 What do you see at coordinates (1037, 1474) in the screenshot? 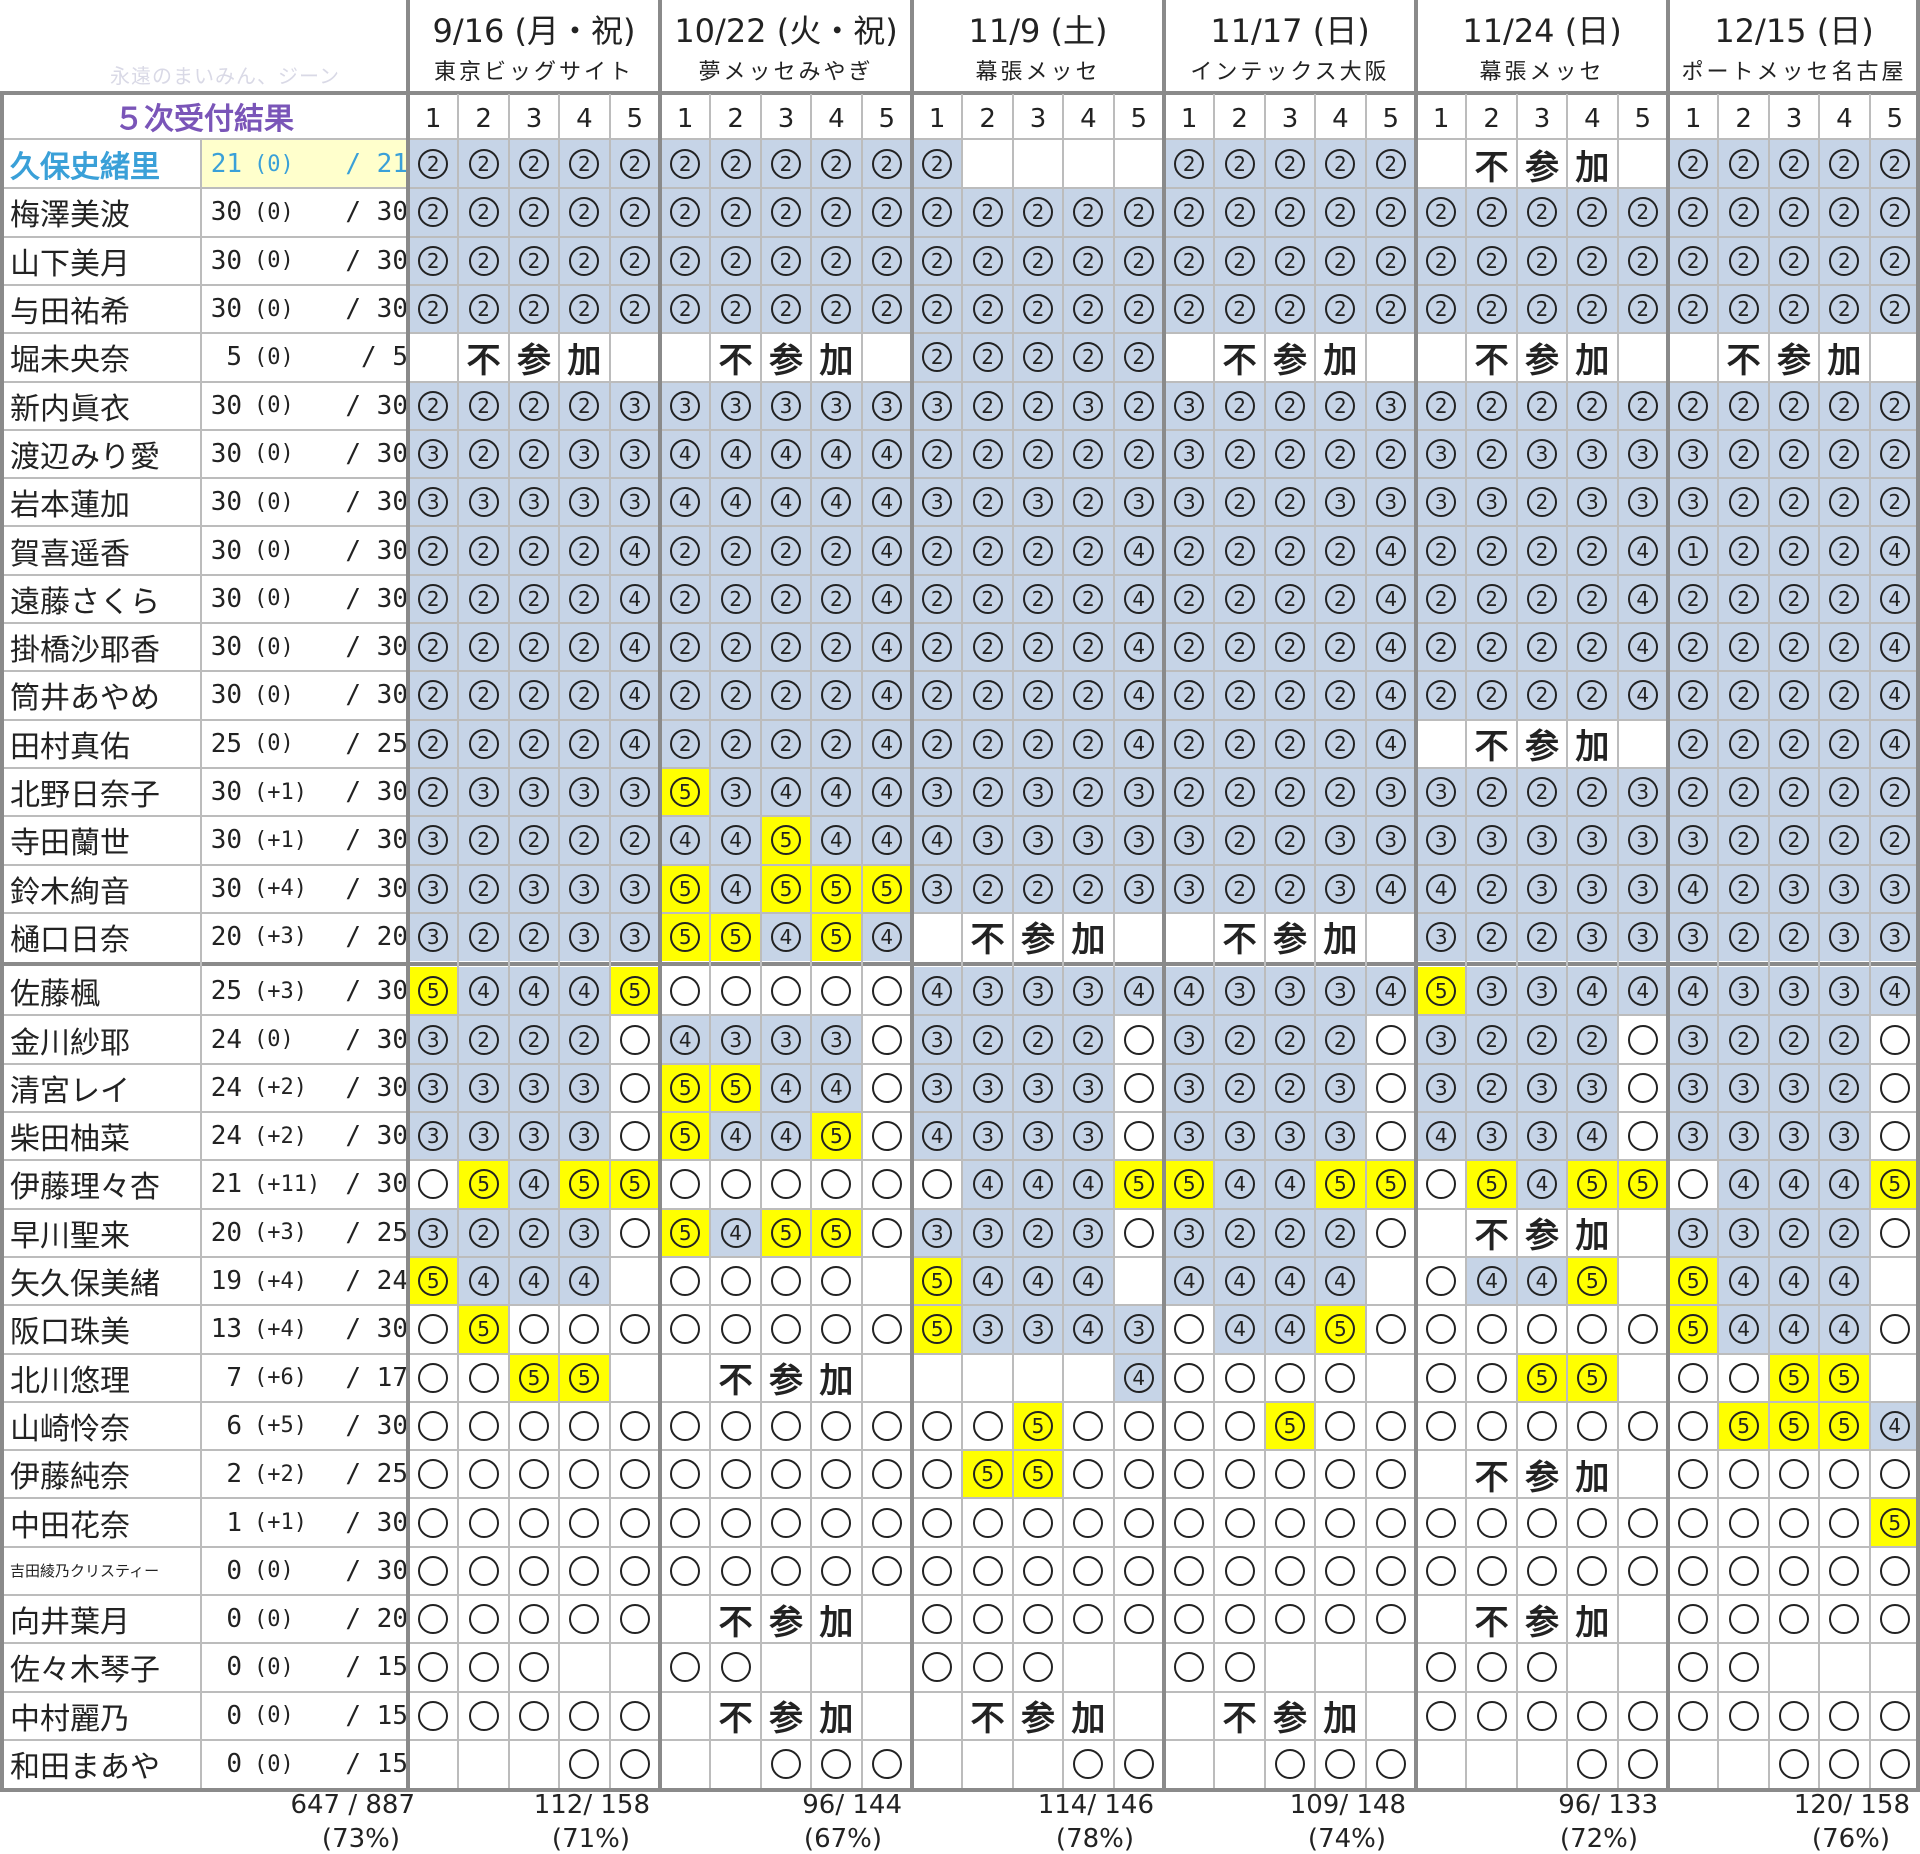
I see `result-mark: 5` at bounding box center [1037, 1474].